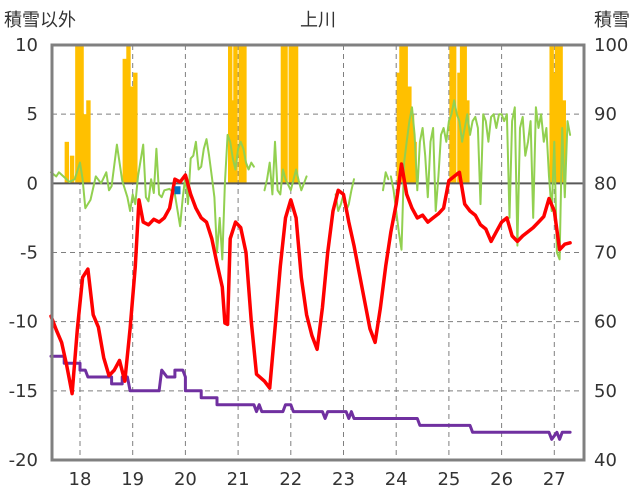 The width and height of the screenshot is (636, 501). I want to click on right-tick-label: 50, so click(605, 391).